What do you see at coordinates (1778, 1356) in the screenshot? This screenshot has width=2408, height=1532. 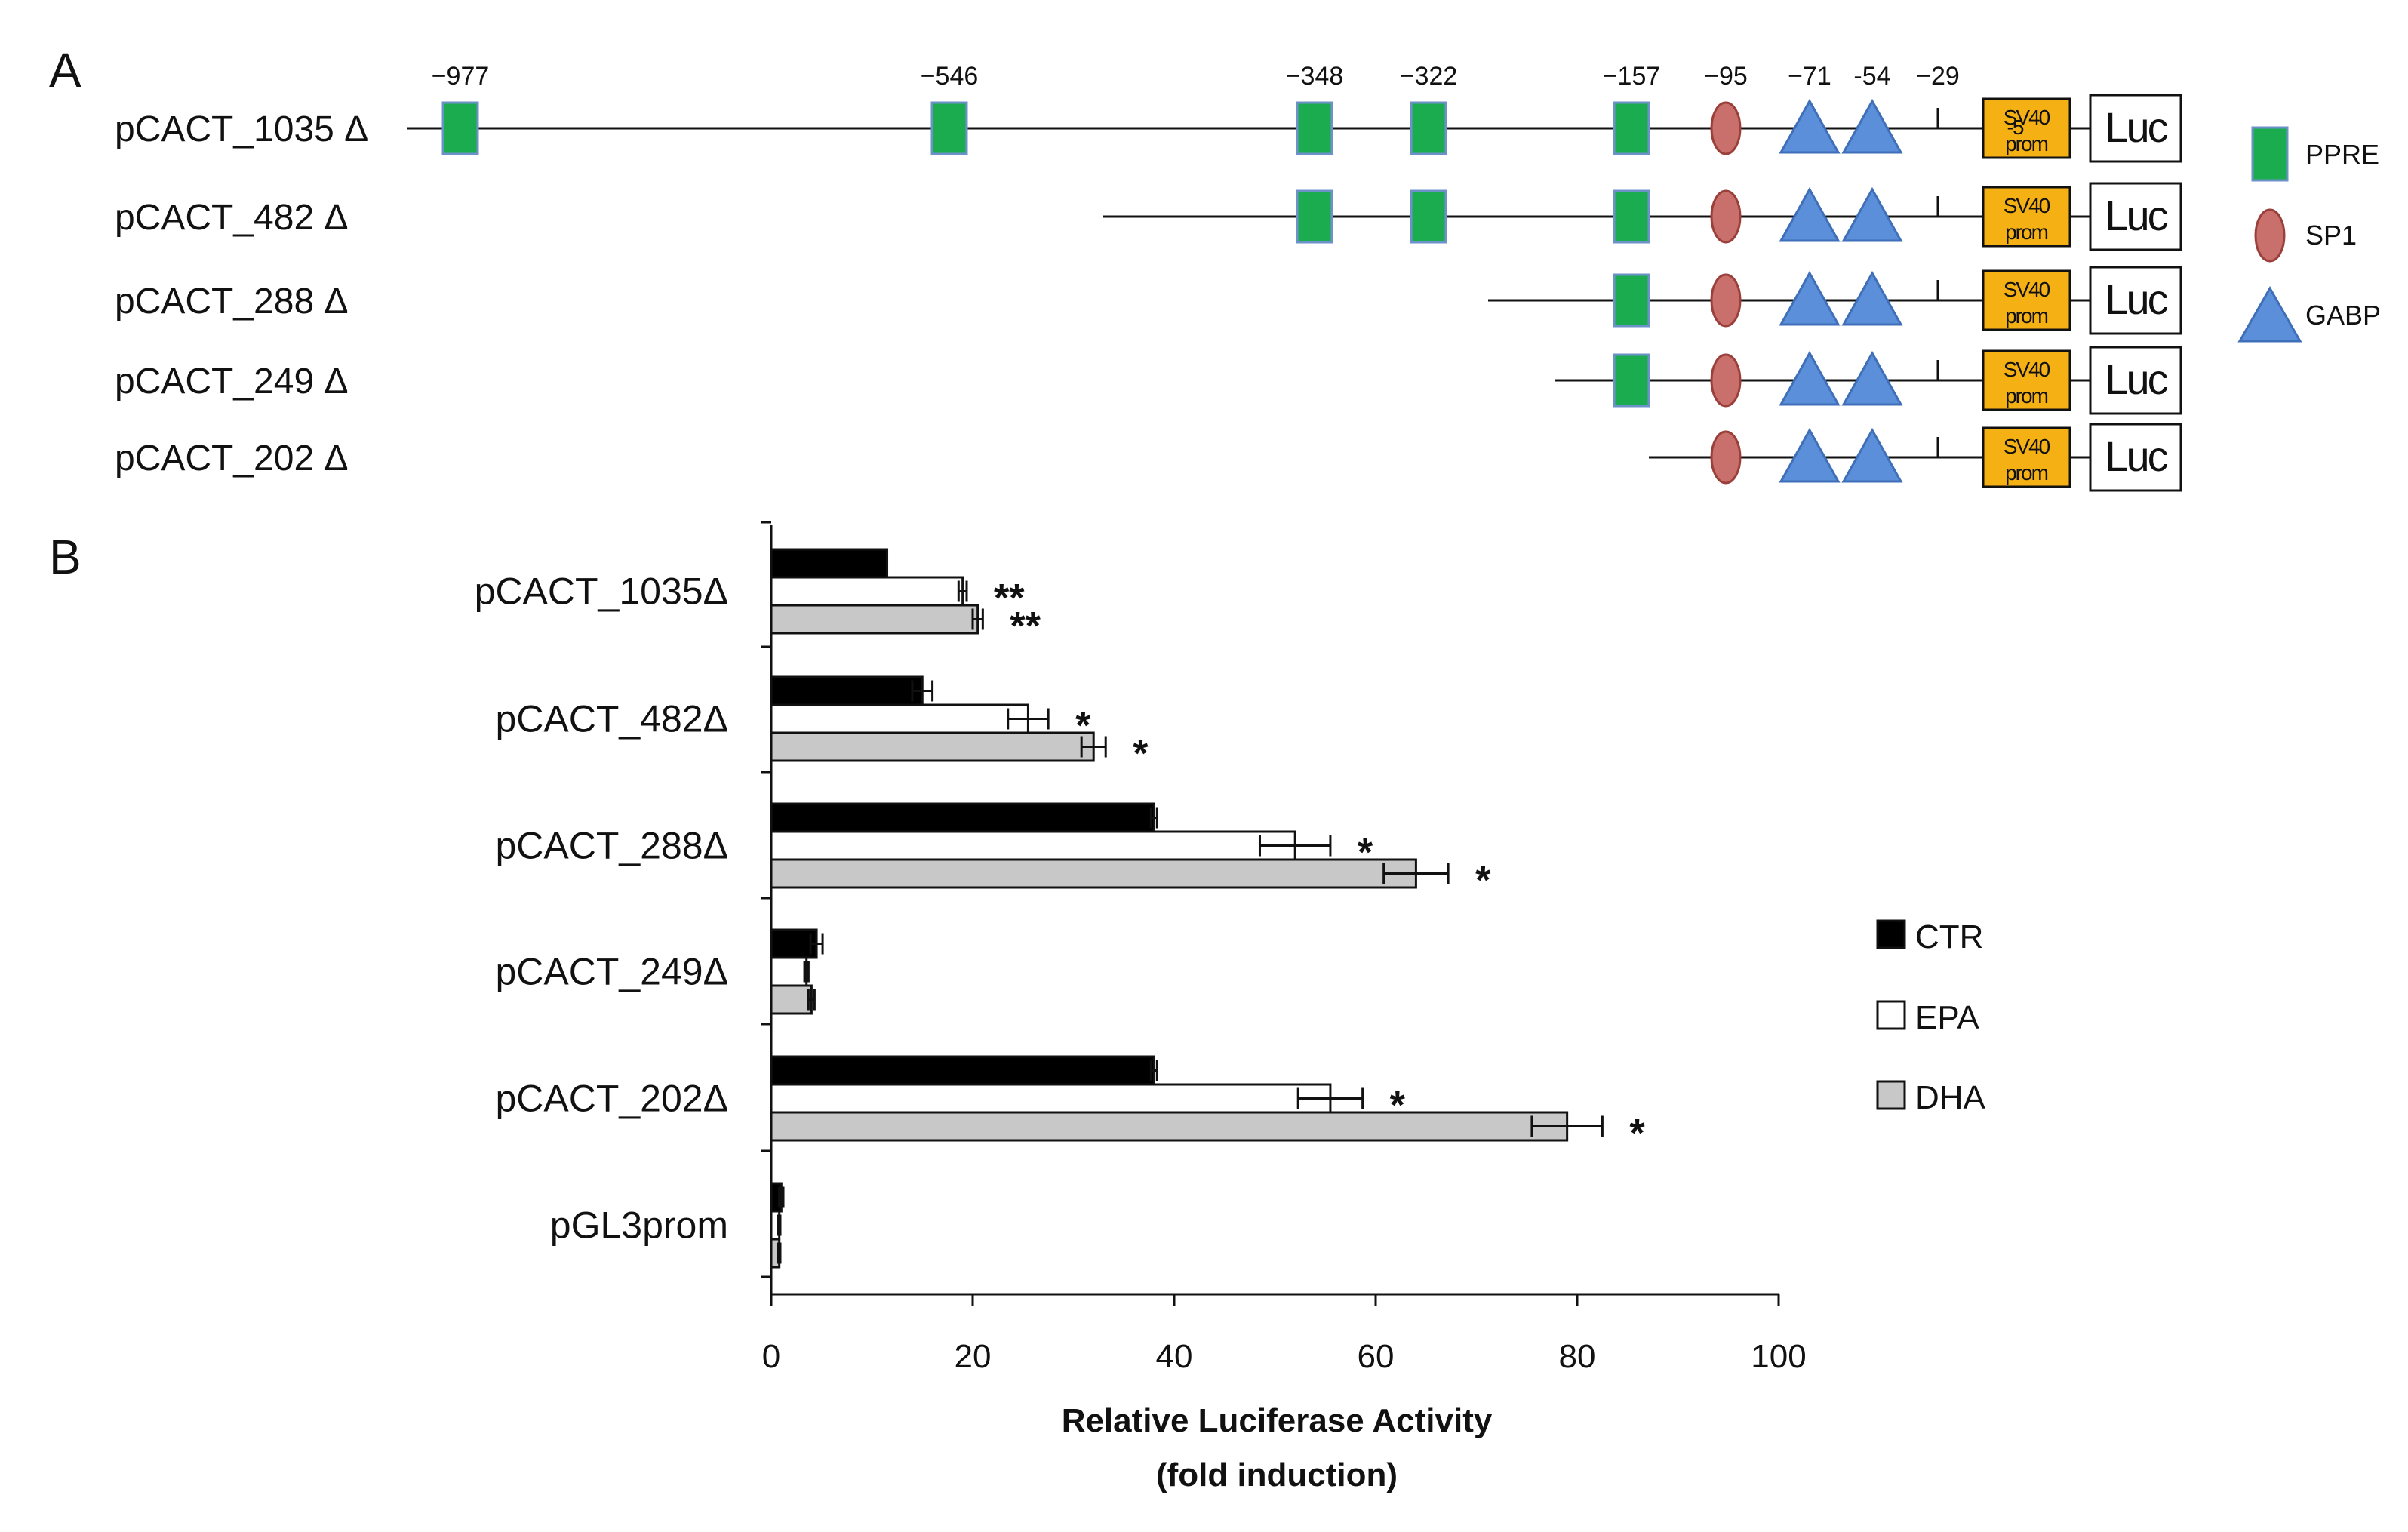 I see `x-tick-label: 100` at bounding box center [1778, 1356].